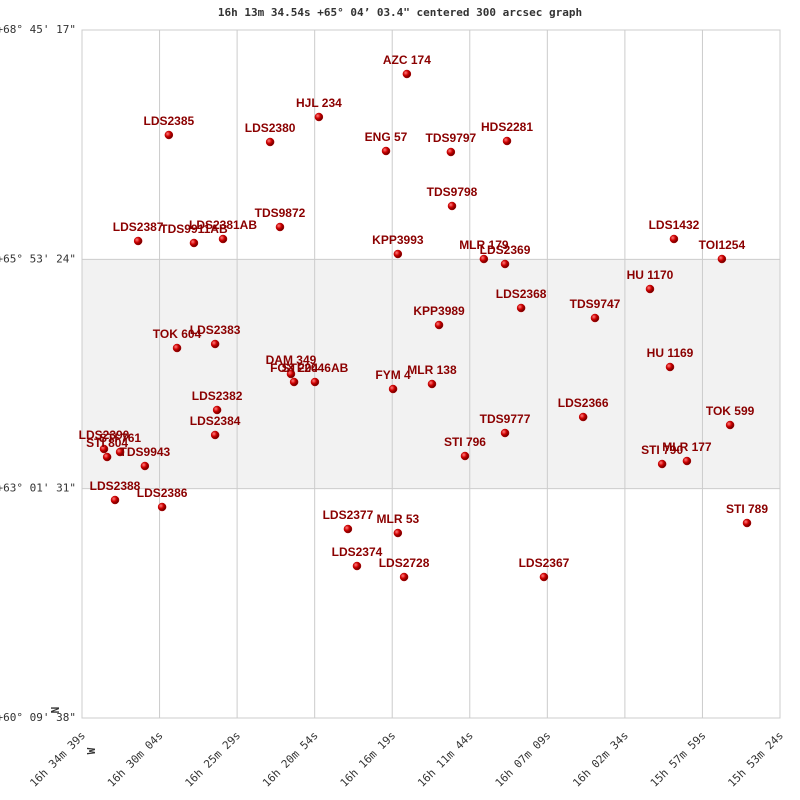  What do you see at coordinates (57, 759) in the screenshot?
I see `x-tick-label: 16h 34m 39s` at bounding box center [57, 759].